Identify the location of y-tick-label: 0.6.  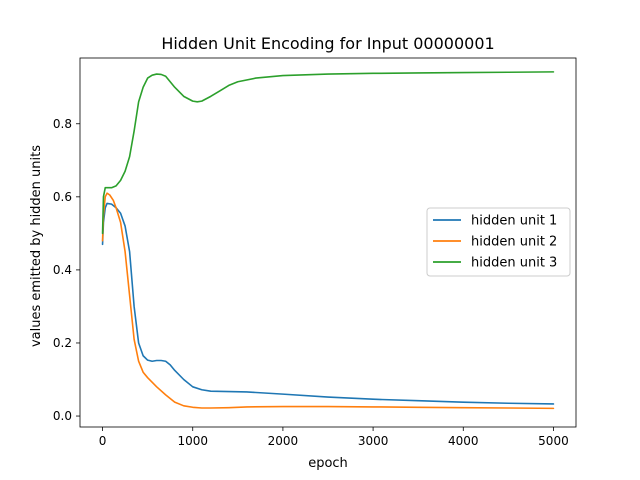
(62, 197).